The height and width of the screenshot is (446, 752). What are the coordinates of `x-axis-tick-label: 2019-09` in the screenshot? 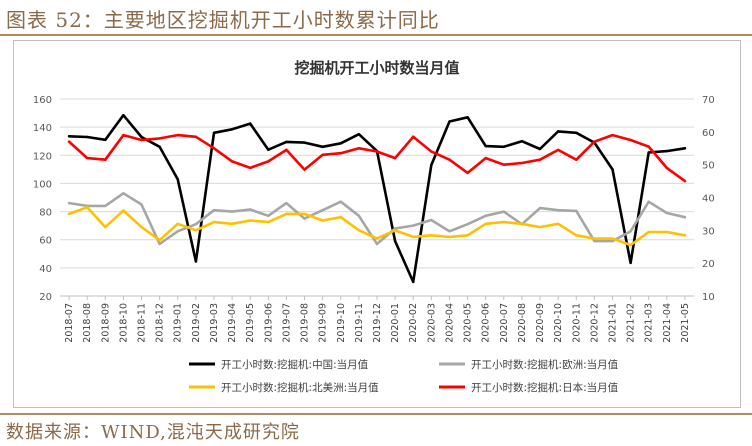 It's located at (323, 323).